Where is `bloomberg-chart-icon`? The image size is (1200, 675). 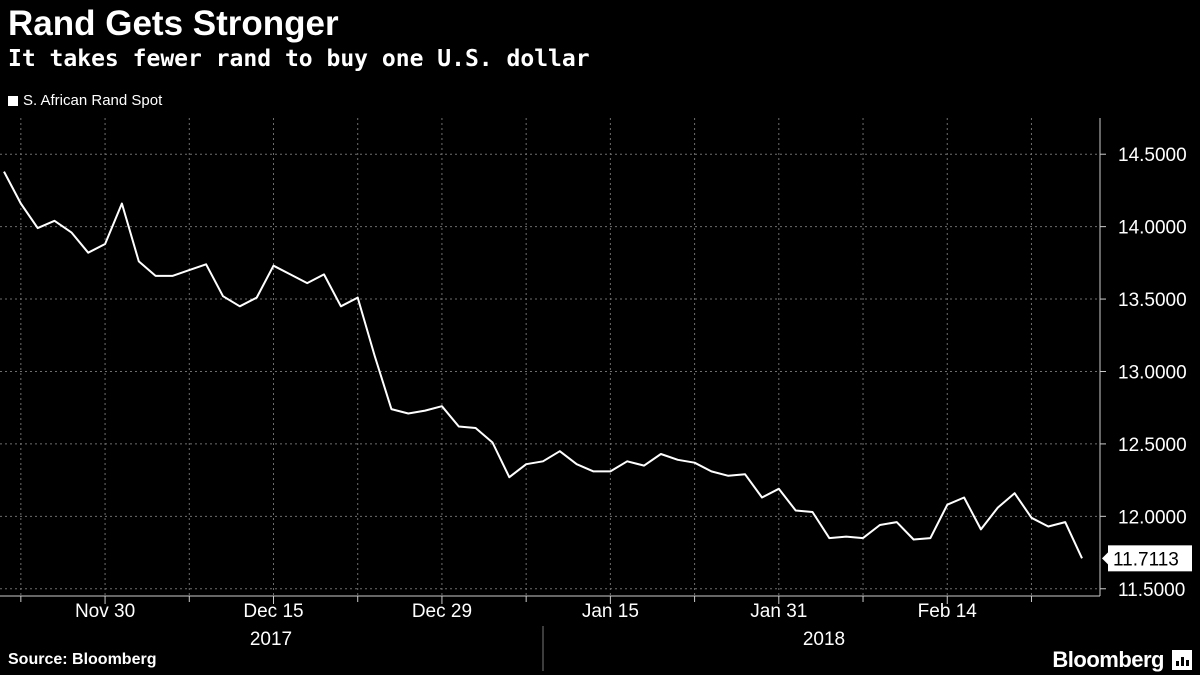 bloomberg-chart-icon is located at coordinates (1182, 660).